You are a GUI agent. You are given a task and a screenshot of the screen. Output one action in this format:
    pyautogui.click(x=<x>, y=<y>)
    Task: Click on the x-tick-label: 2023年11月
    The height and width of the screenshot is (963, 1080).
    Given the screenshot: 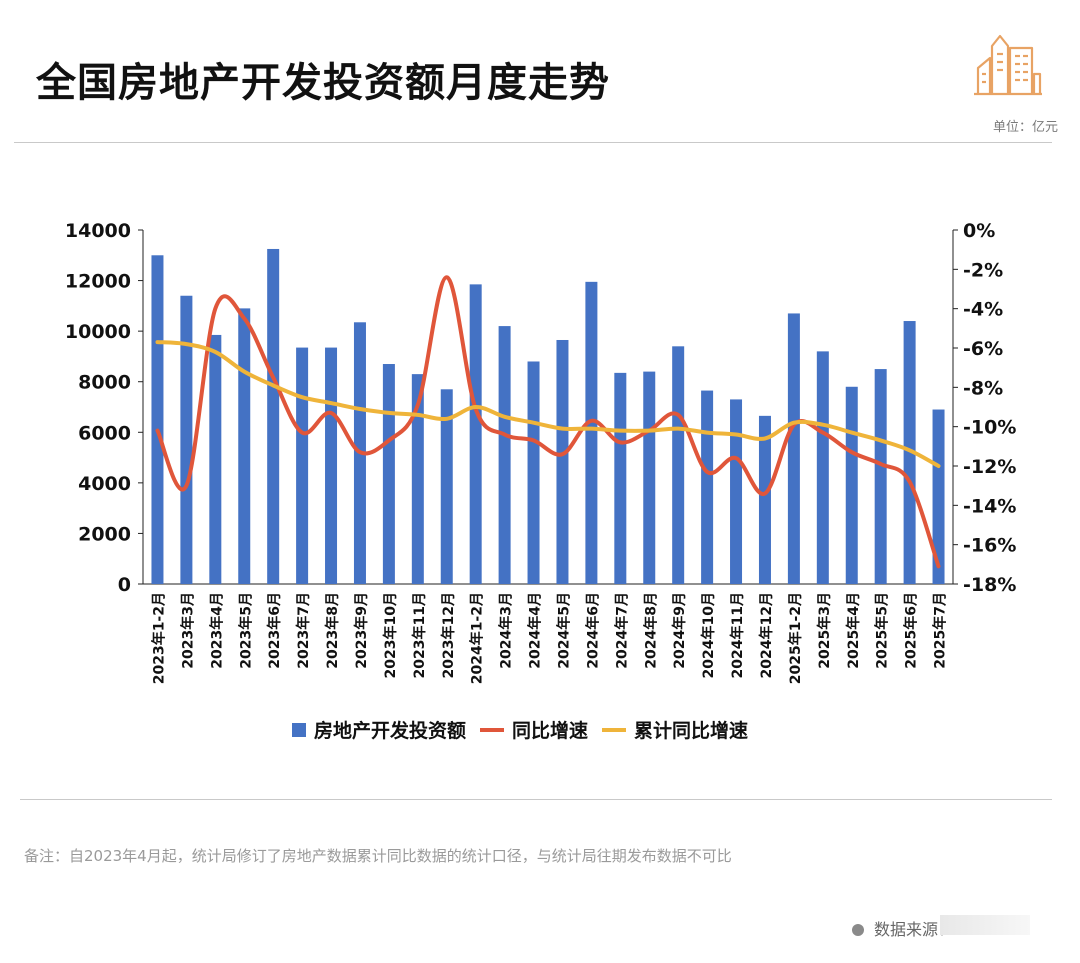 What is the action you would take?
    pyautogui.click(x=419, y=635)
    